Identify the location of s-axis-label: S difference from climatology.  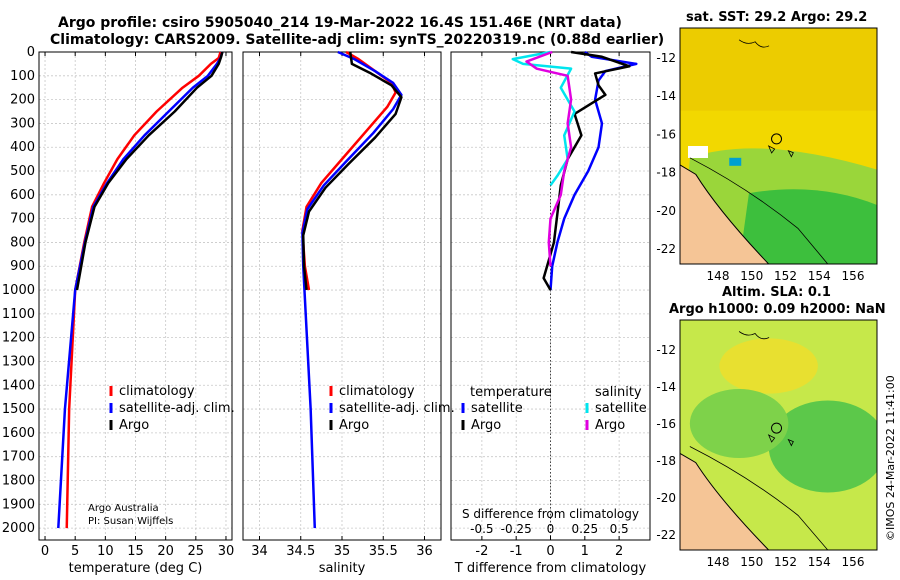
(550, 514).